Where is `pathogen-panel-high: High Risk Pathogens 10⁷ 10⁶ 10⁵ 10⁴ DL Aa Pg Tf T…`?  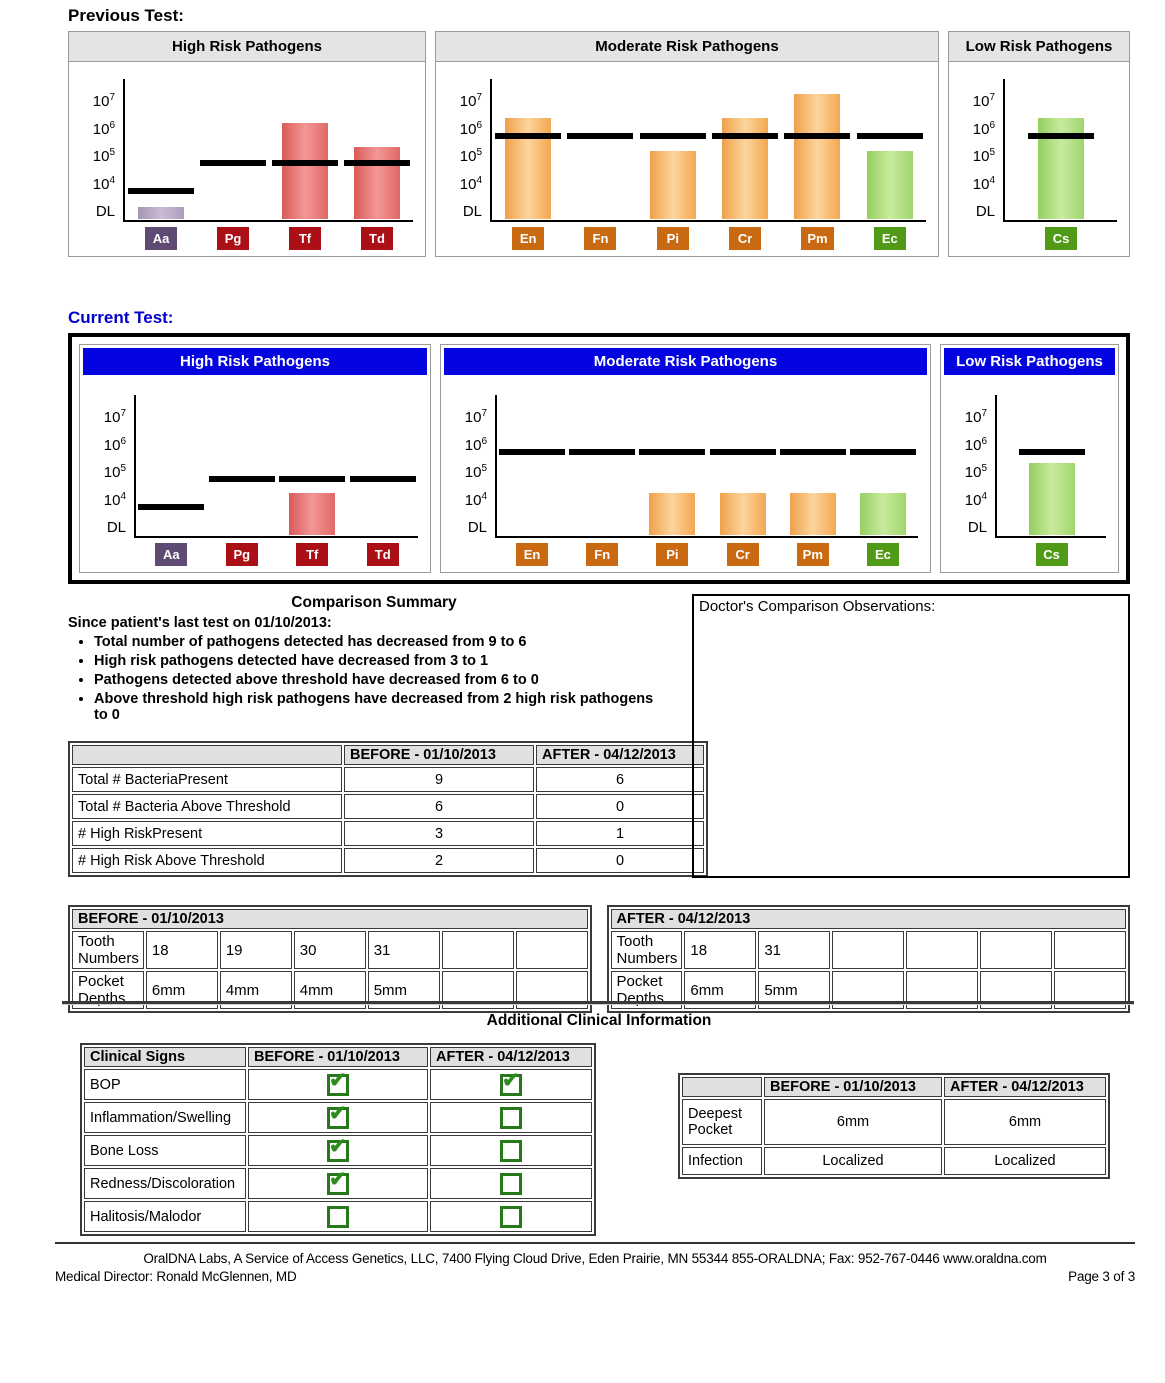
pathogen-panel-high: High Risk Pathogens 10⁷ 10⁶ 10⁵ 10⁴ DL Aa Pg Tf T… is located at coordinates (255, 458).